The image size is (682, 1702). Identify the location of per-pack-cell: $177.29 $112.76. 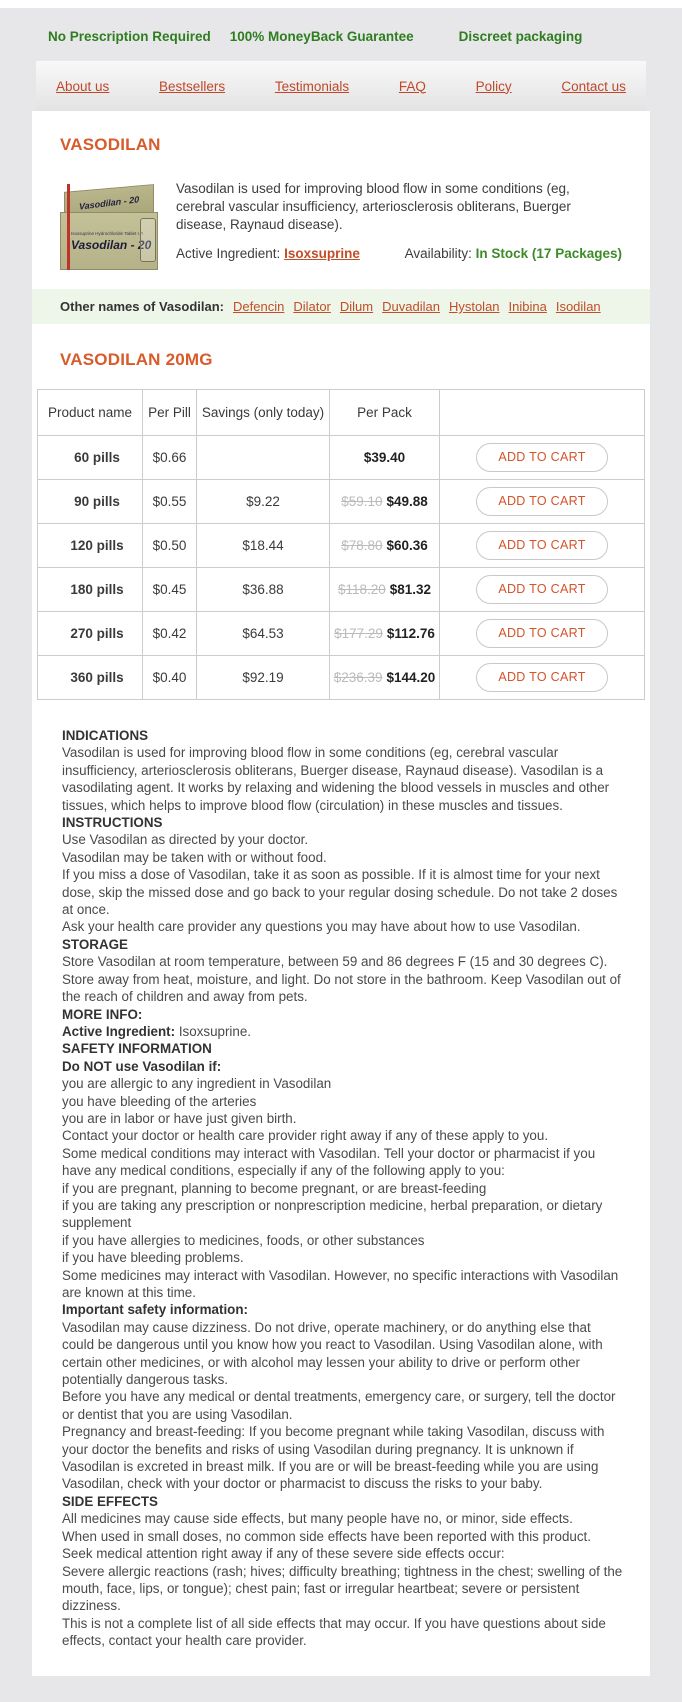
(384, 633).